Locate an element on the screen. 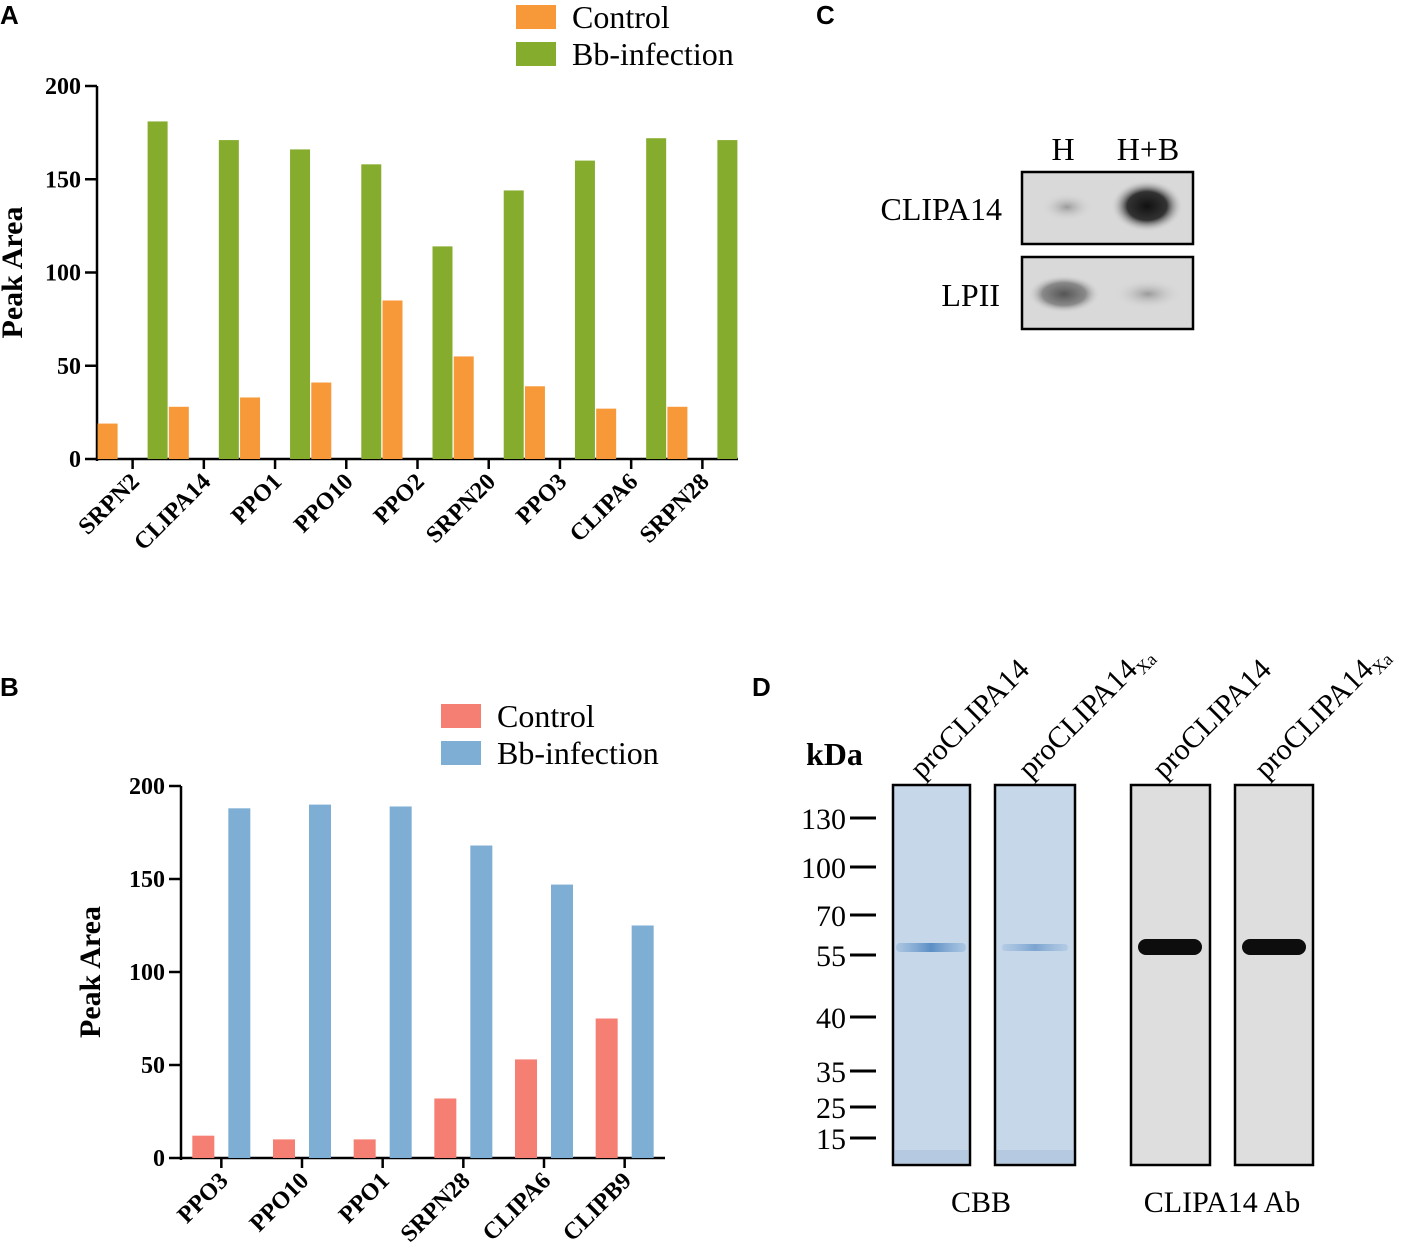 This screenshot has width=1418, height=1256. band-clipa14-h is located at coordinates (1067, 207).